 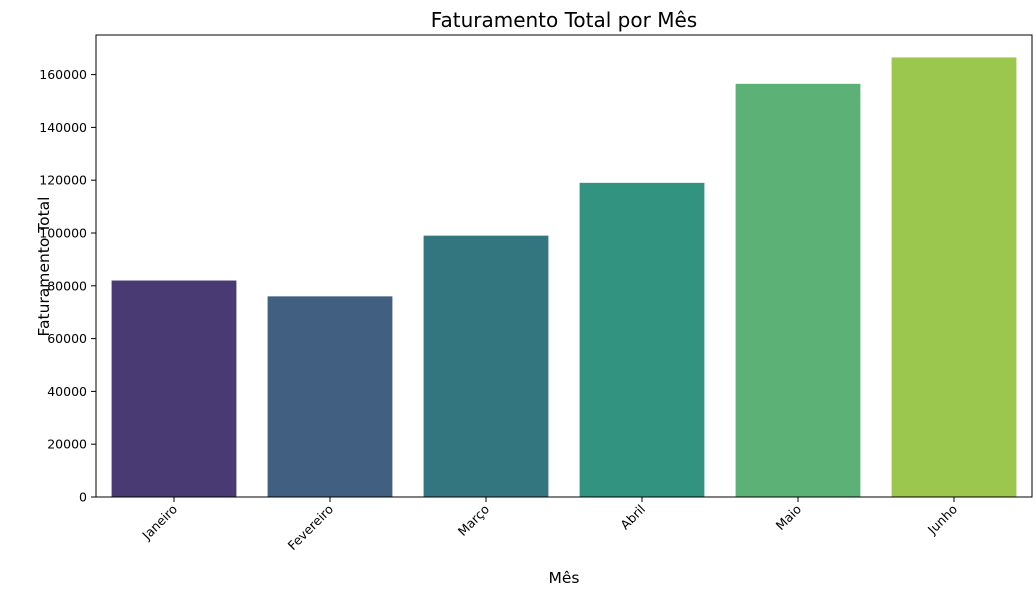 I want to click on bar-março, so click(x=486, y=366).